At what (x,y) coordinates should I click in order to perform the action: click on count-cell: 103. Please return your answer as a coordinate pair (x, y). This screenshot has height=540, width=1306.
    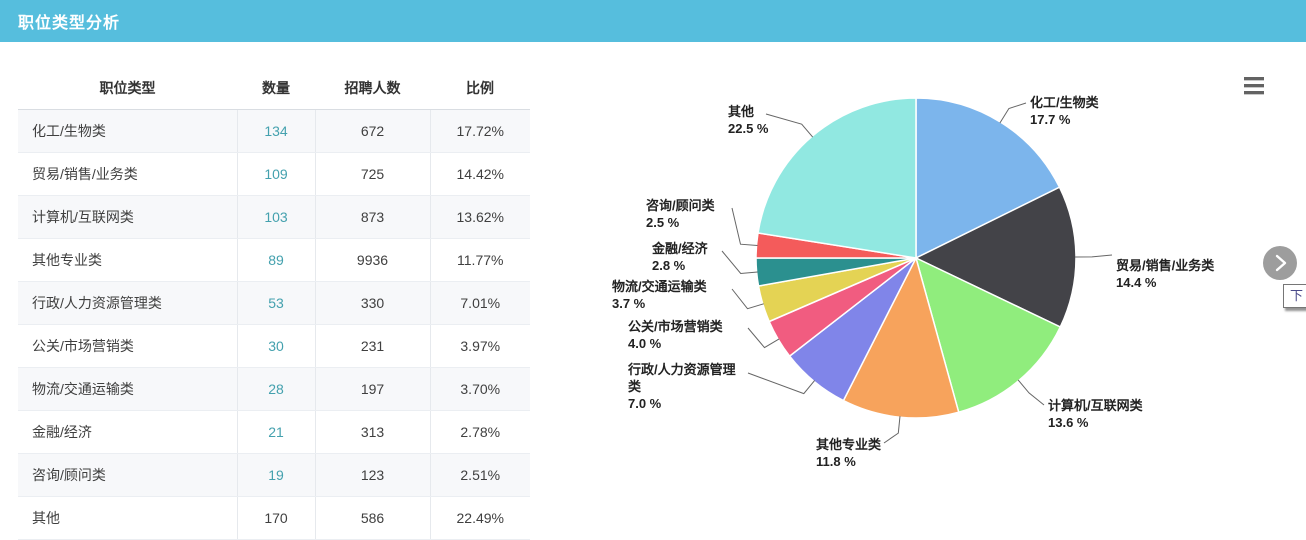
    Looking at the image, I should click on (276, 217).